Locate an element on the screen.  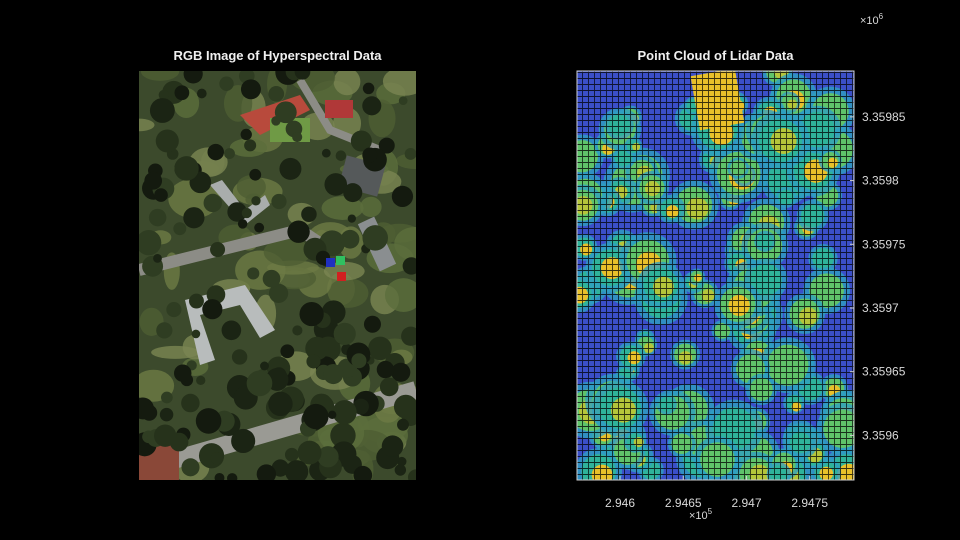
y-tick-label: 3.35985 is located at coordinates (884, 117).